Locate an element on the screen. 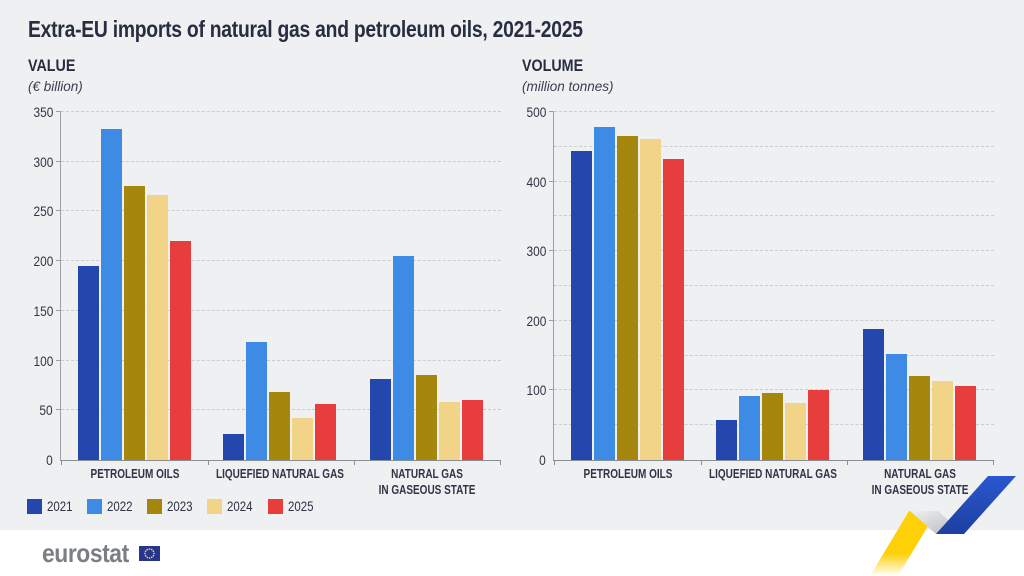  legend-label-2025: 2025 is located at coordinates (300, 506).